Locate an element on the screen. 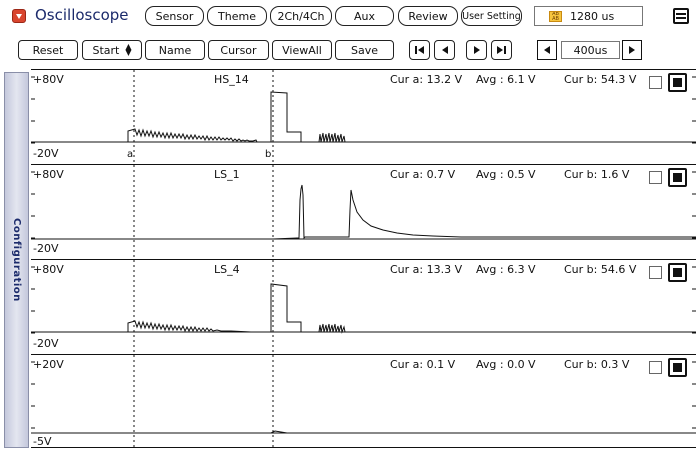 This screenshot has height=453, width=700. reset-button: Reset is located at coordinates (48, 50).